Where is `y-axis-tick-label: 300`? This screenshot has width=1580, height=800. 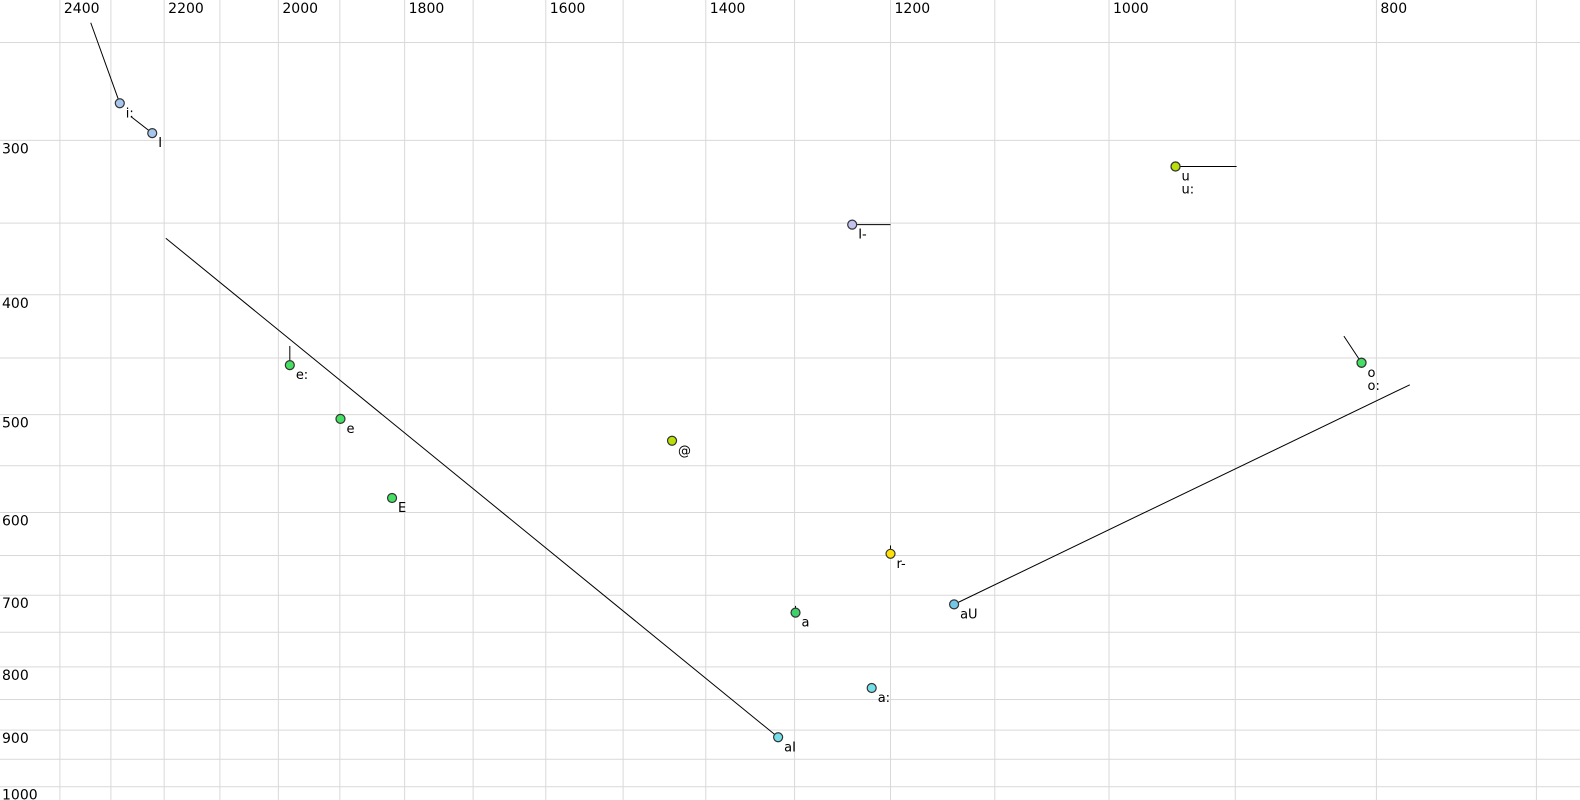 y-axis-tick-label: 300 is located at coordinates (15, 149).